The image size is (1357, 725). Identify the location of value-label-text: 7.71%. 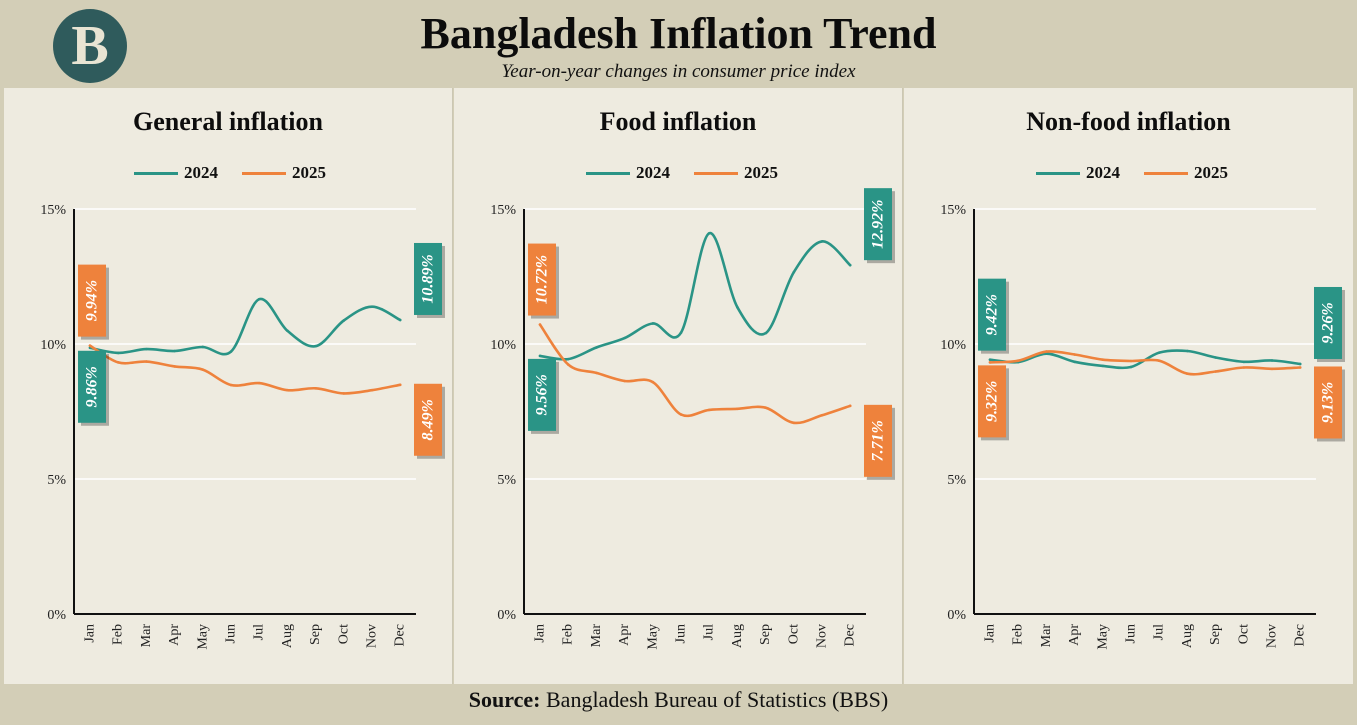
(878, 440).